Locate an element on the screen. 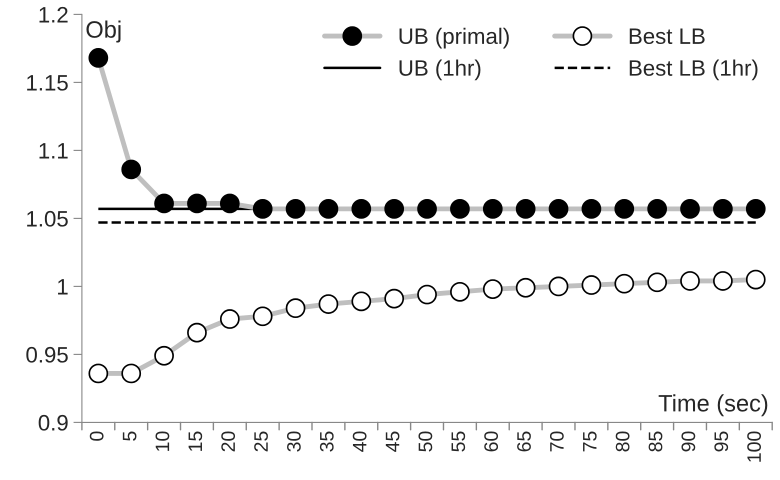 This screenshot has height=480, width=780. x-axis-title: Time (sec) is located at coordinates (713, 405).